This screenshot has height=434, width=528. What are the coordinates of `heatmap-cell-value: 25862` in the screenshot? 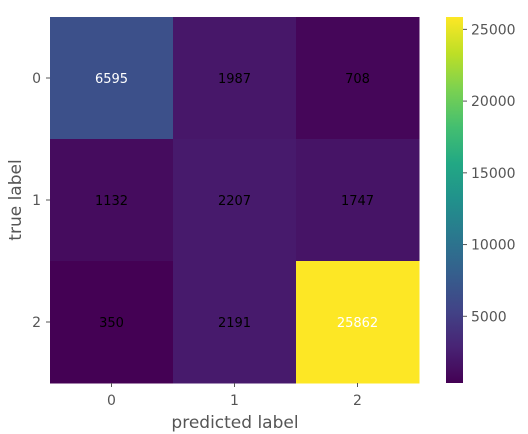 It's located at (357, 323).